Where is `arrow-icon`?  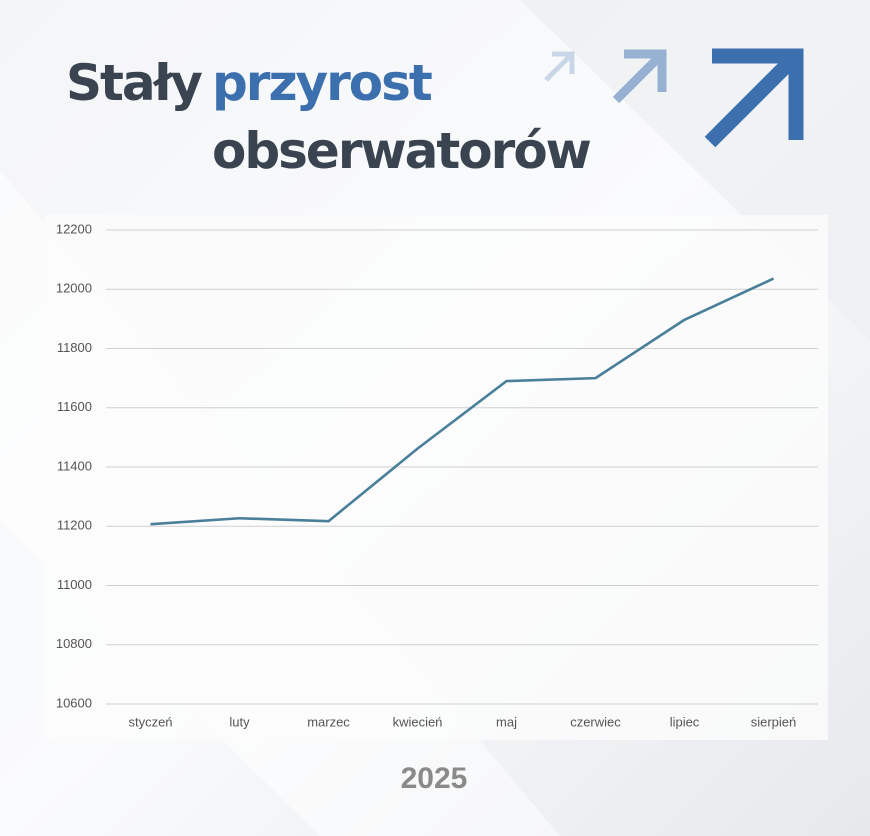 arrow-icon is located at coordinates (674, 98).